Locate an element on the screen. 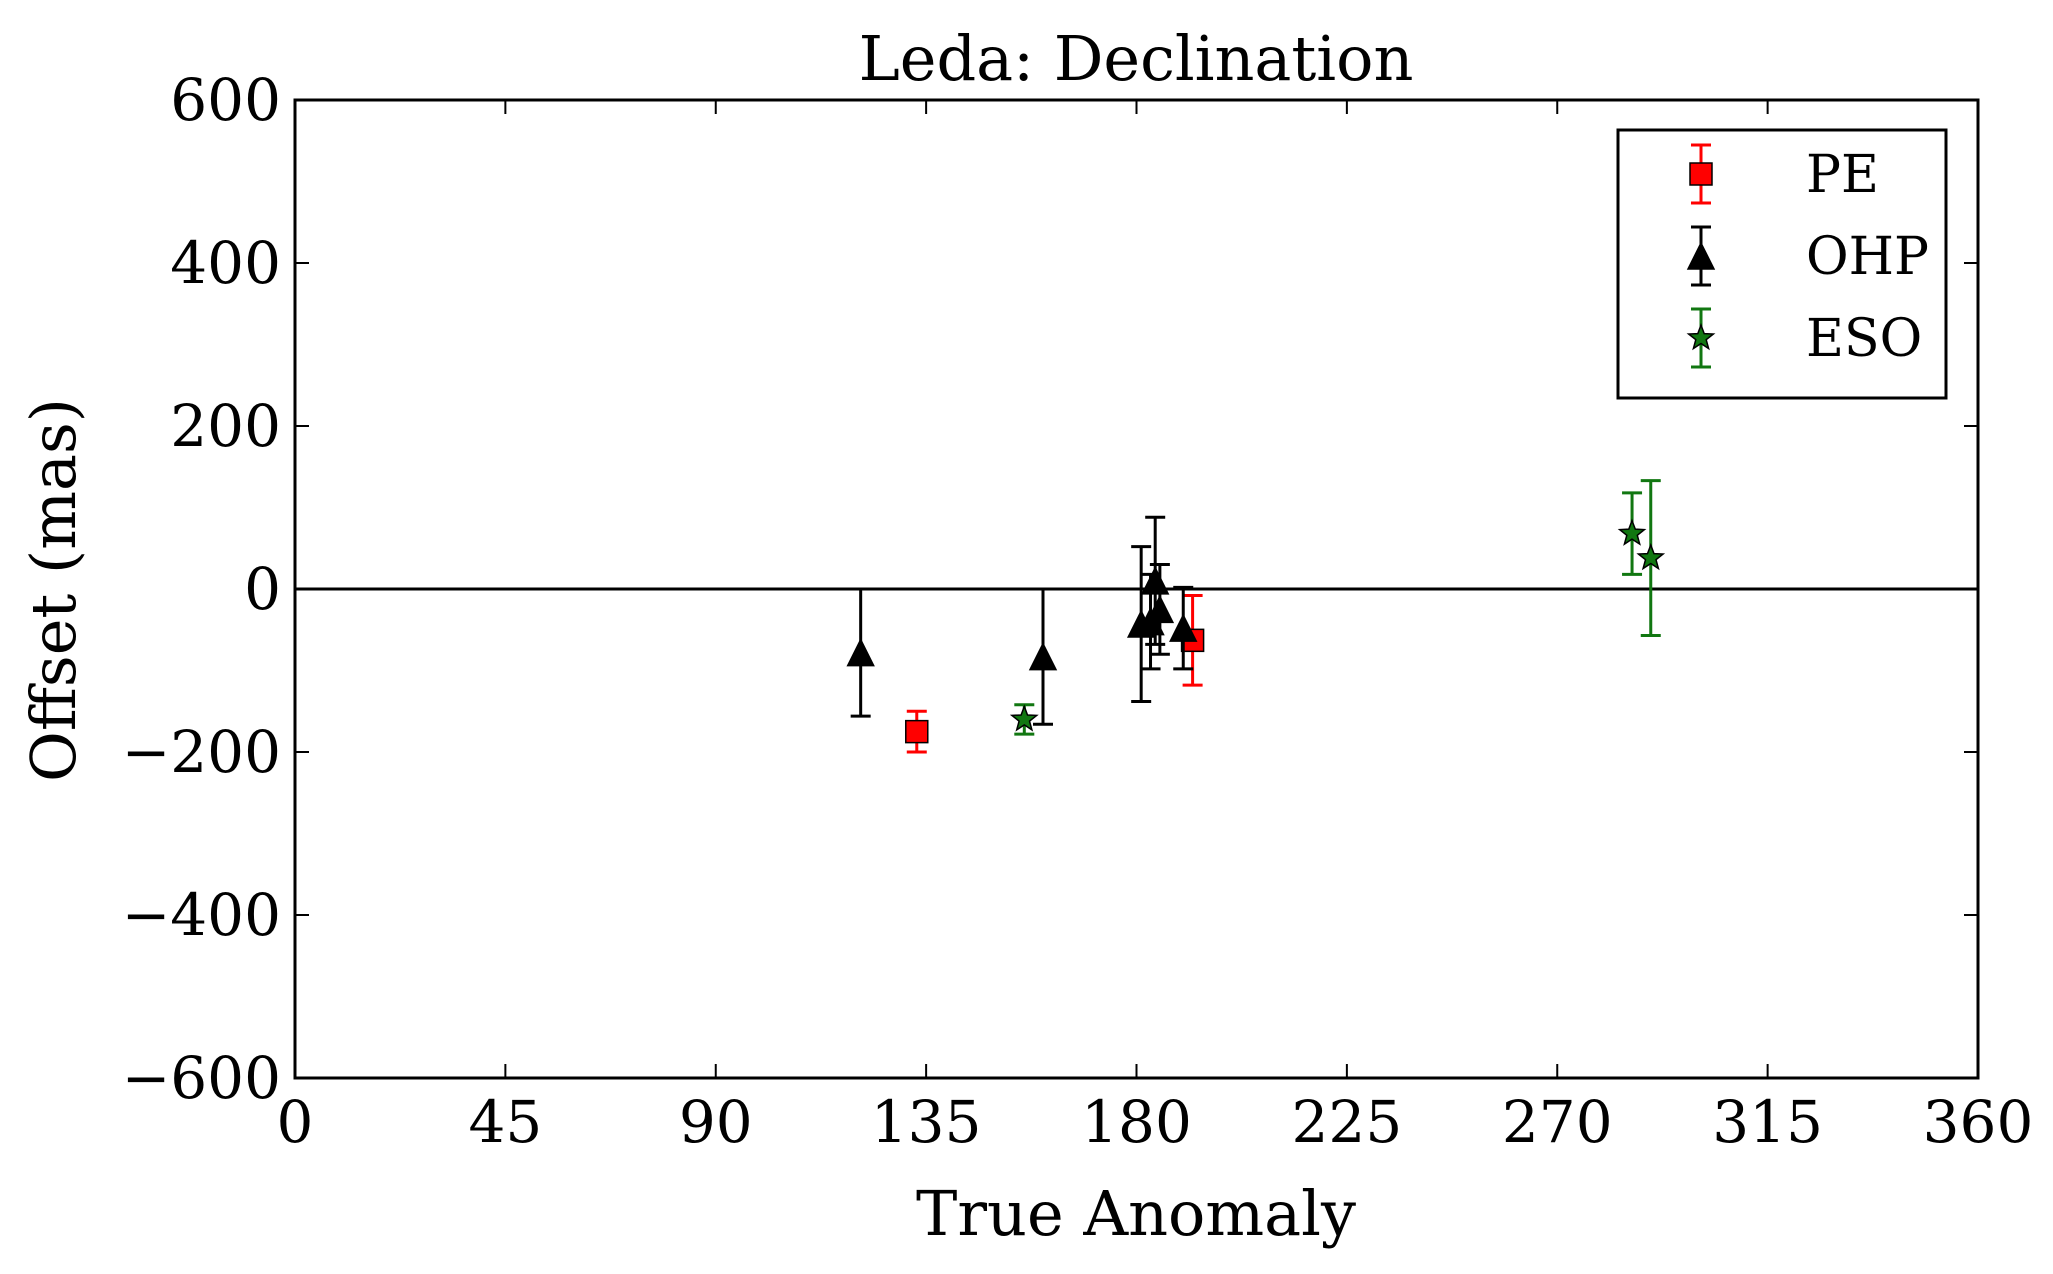 The image size is (2053, 1274). legend-item-ohp: OHP is located at coordinates (1807, 256).